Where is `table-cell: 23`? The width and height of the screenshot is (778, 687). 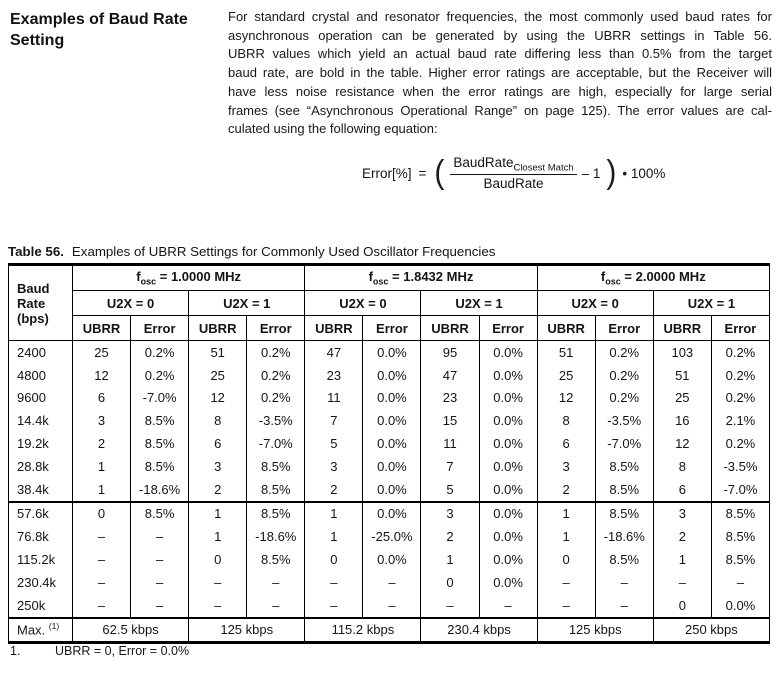
table-cell: 23 is located at coordinates (450, 398).